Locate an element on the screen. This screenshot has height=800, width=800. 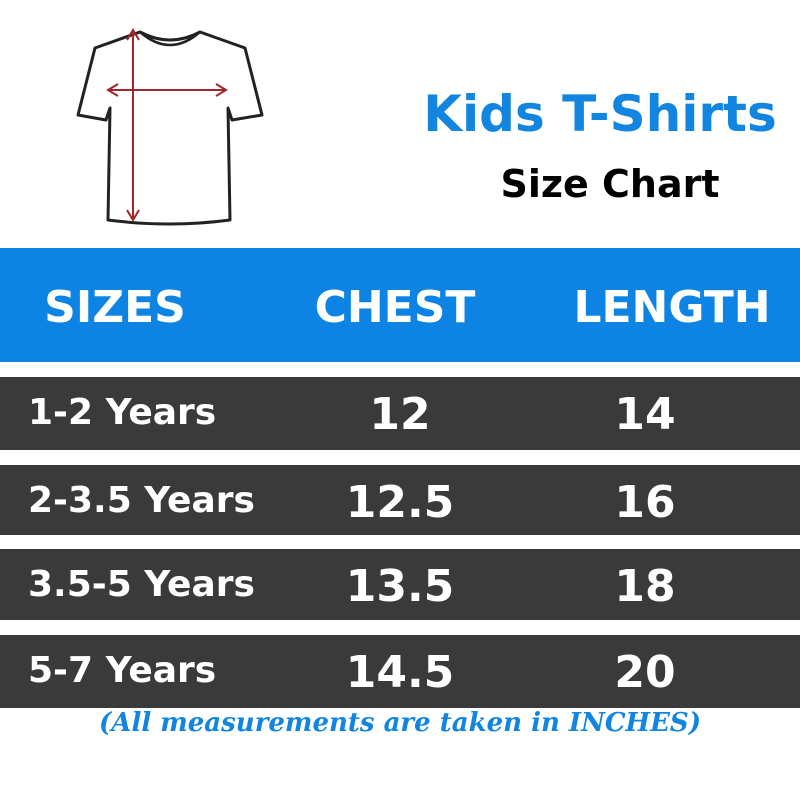
header-band is located at coordinates (400, 305).